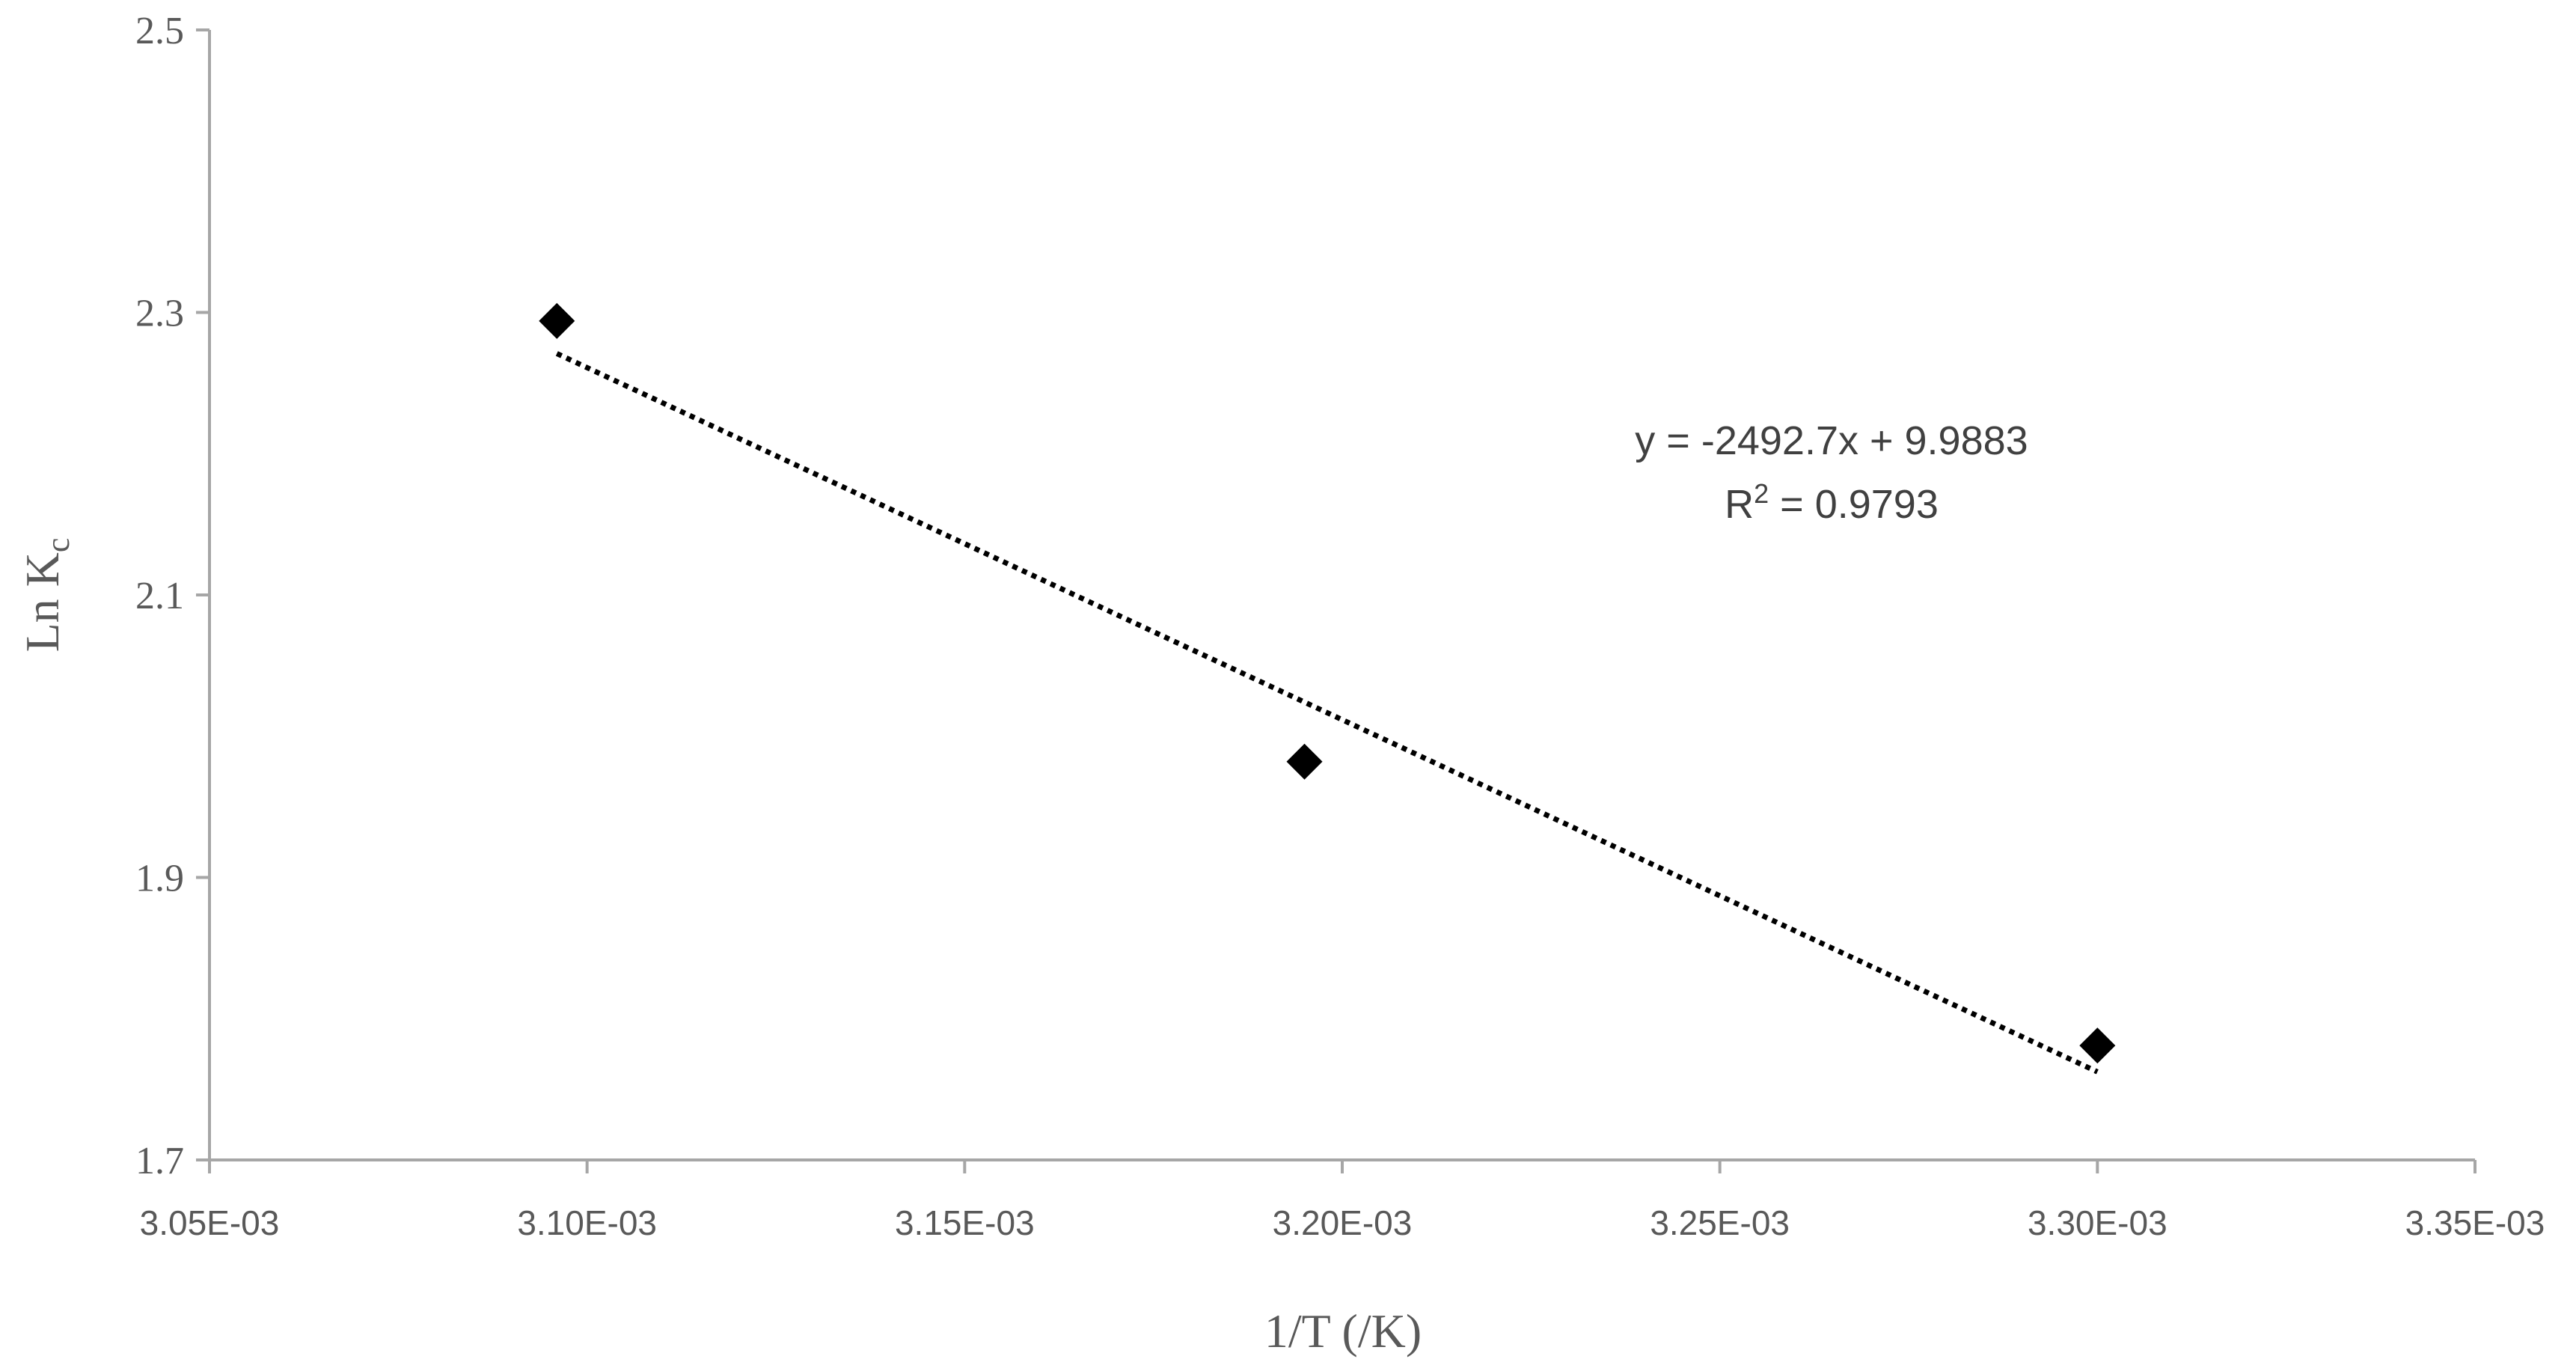  Describe the element at coordinates (1739, 504) in the screenshot. I see `r-squared-r: R` at that location.